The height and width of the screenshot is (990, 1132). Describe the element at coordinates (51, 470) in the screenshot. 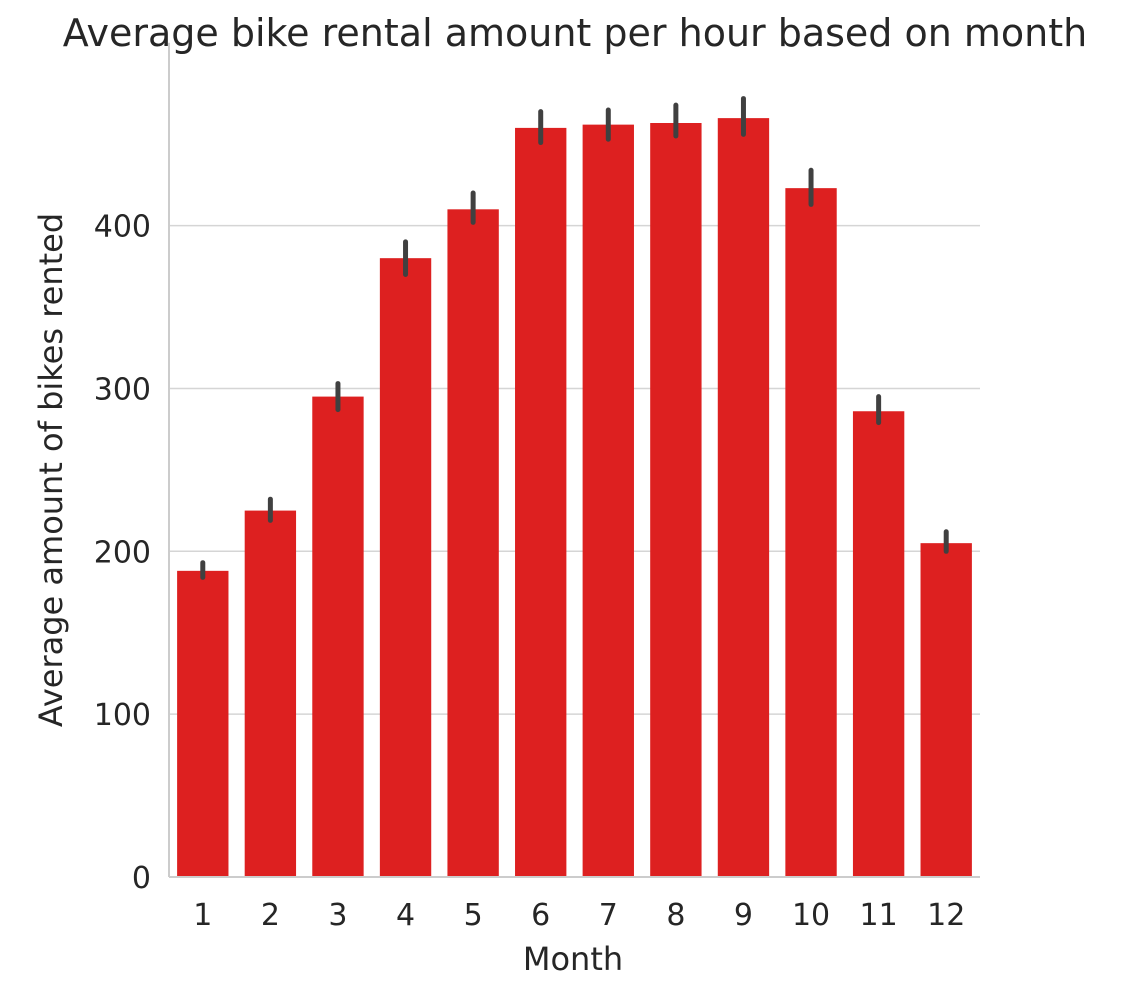

I see `y-axis-label: Average amount of bikes rented` at that location.